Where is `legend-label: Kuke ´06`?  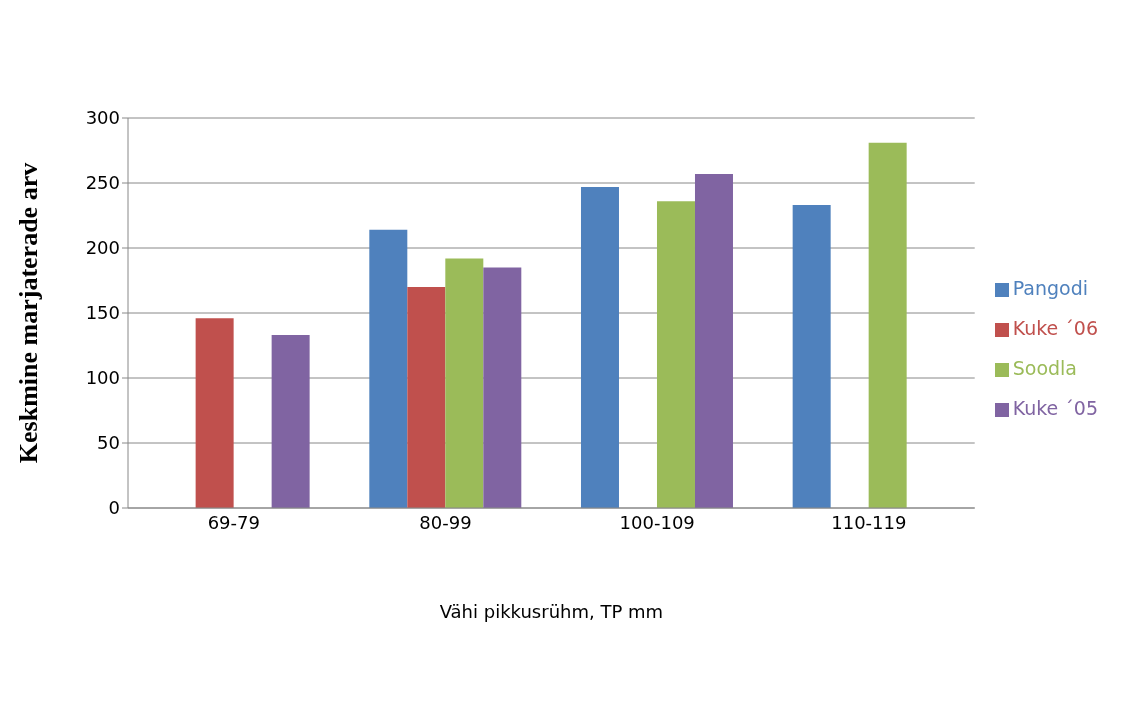 legend-label: Kuke ´06 is located at coordinates (1055, 328).